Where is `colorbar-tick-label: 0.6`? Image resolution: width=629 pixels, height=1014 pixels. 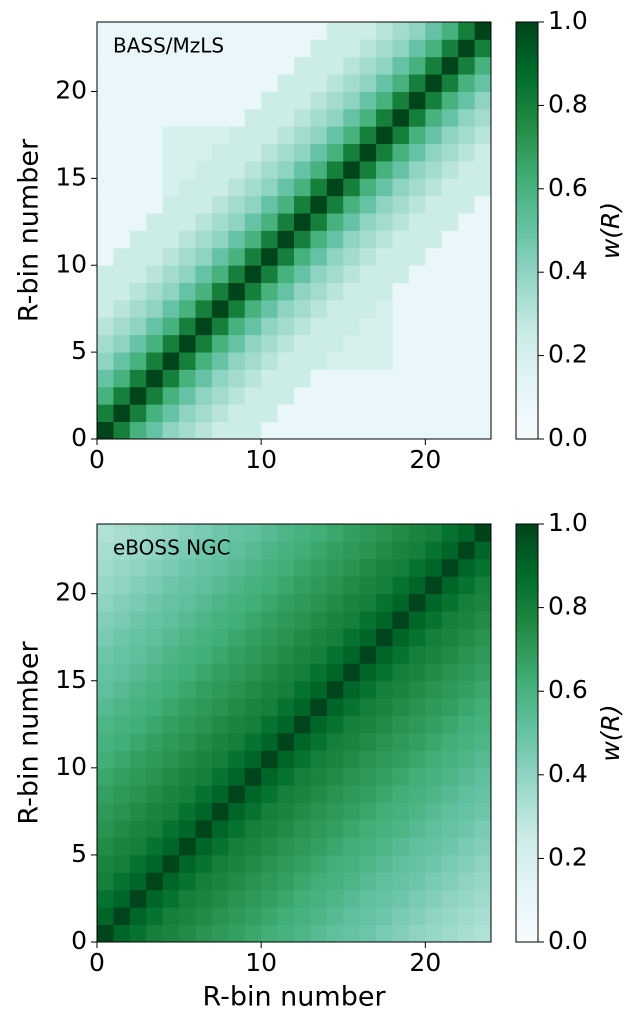
colorbar-tick-label: 0.6 is located at coordinates (568, 689).